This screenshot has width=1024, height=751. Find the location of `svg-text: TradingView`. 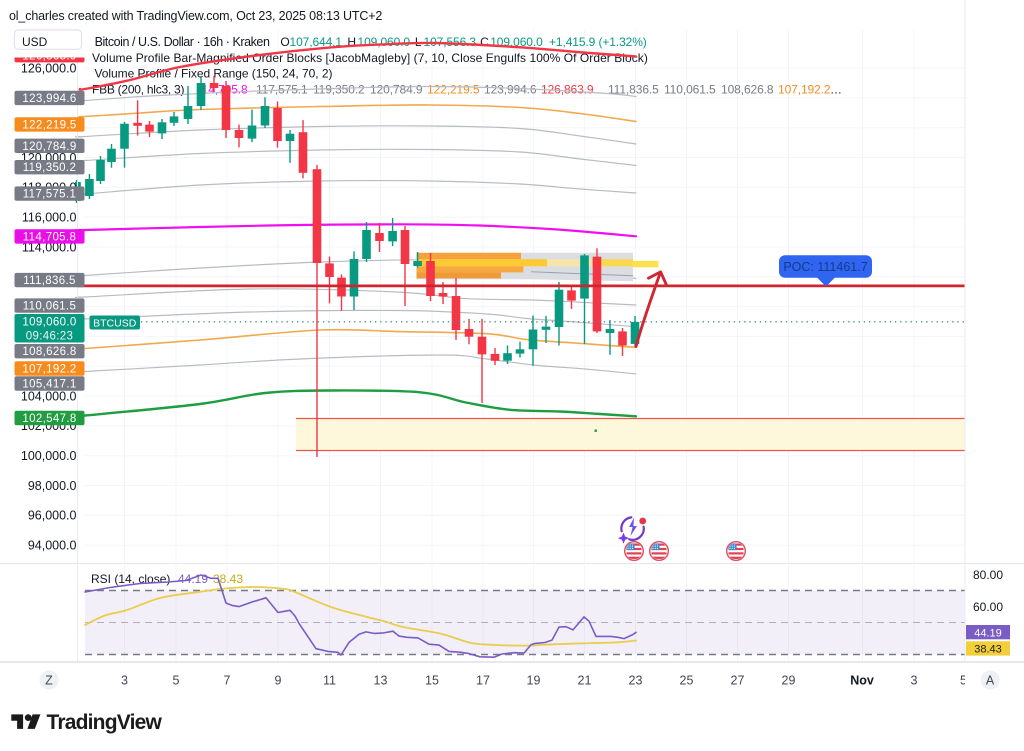

svg-text: TradingView is located at coordinates (105, 722).